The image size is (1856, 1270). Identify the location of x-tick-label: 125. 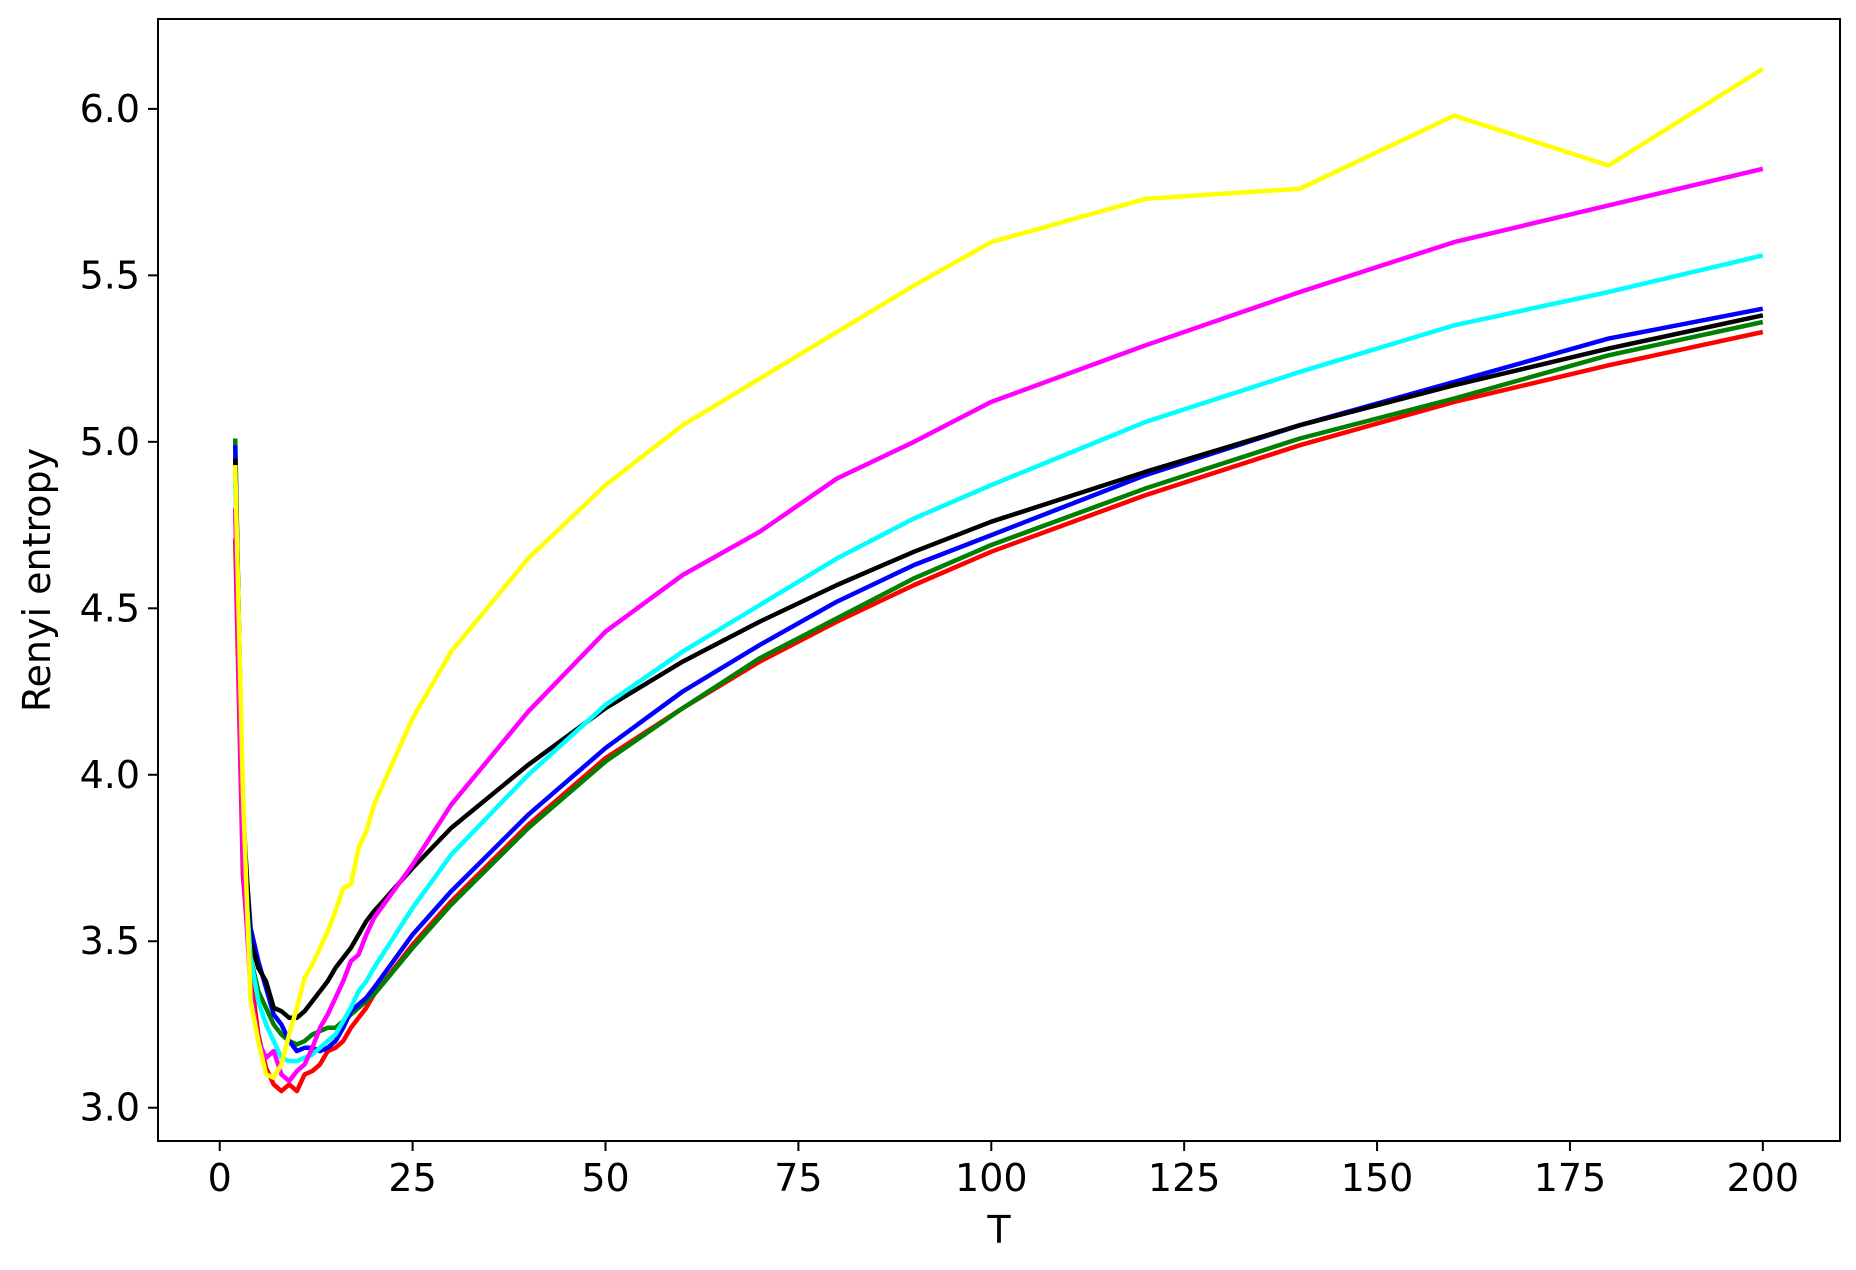
(1184, 1178).